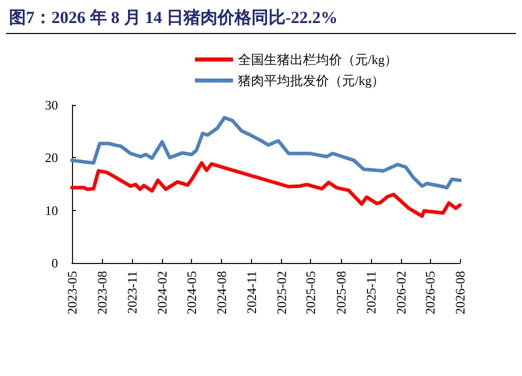 This screenshot has width=522, height=376. What do you see at coordinates (340, 292) in the screenshot?
I see `x-tick-label: 2025-08` at bounding box center [340, 292].